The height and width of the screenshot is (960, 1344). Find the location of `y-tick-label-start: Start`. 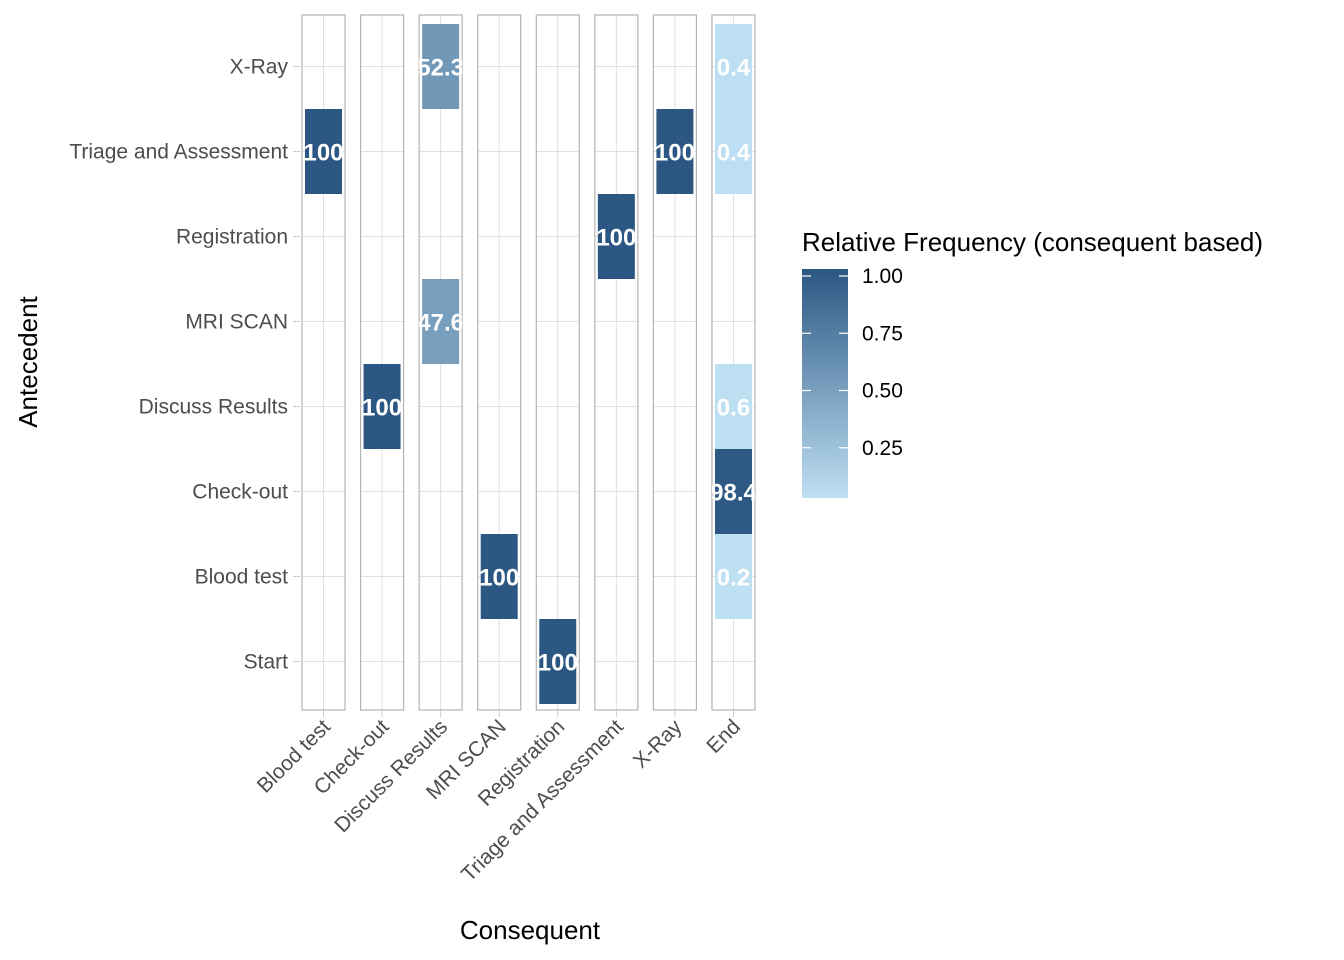

y-tick-label-start: Start is located at coordinates (266, 662).